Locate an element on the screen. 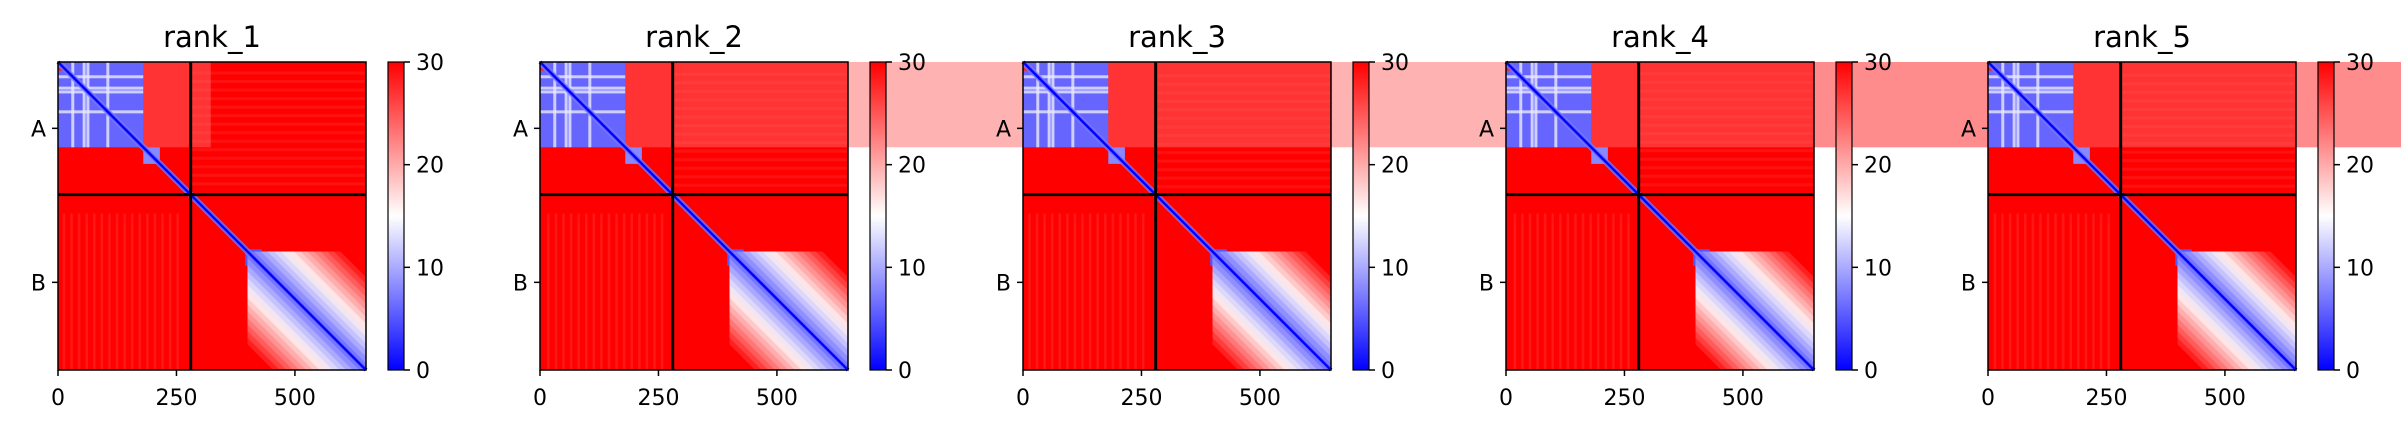  chart-title: rank_2 is located at coordinates (694, 37).